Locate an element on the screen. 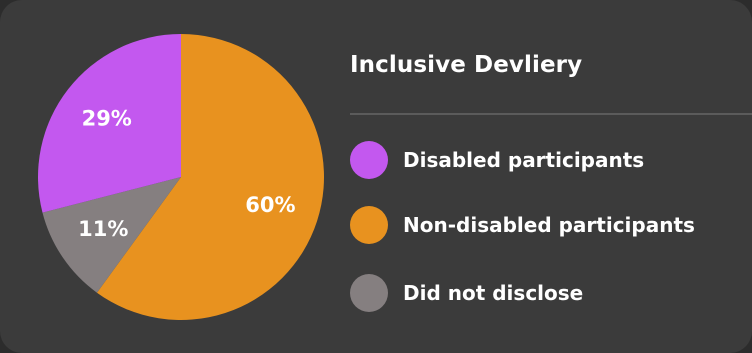 The width and height of the screenshot is (752, 353). legend-item-non-disabled-participants: Non-disabled participants is located at coordinates (522, 225).